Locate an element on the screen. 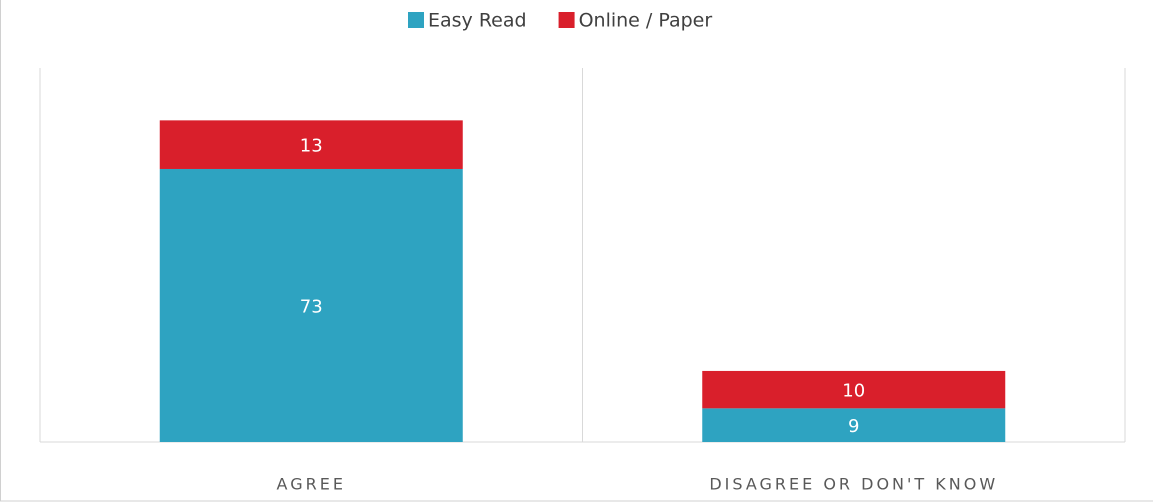  legend-label: Easy Read is located at coordinates (477, 21).